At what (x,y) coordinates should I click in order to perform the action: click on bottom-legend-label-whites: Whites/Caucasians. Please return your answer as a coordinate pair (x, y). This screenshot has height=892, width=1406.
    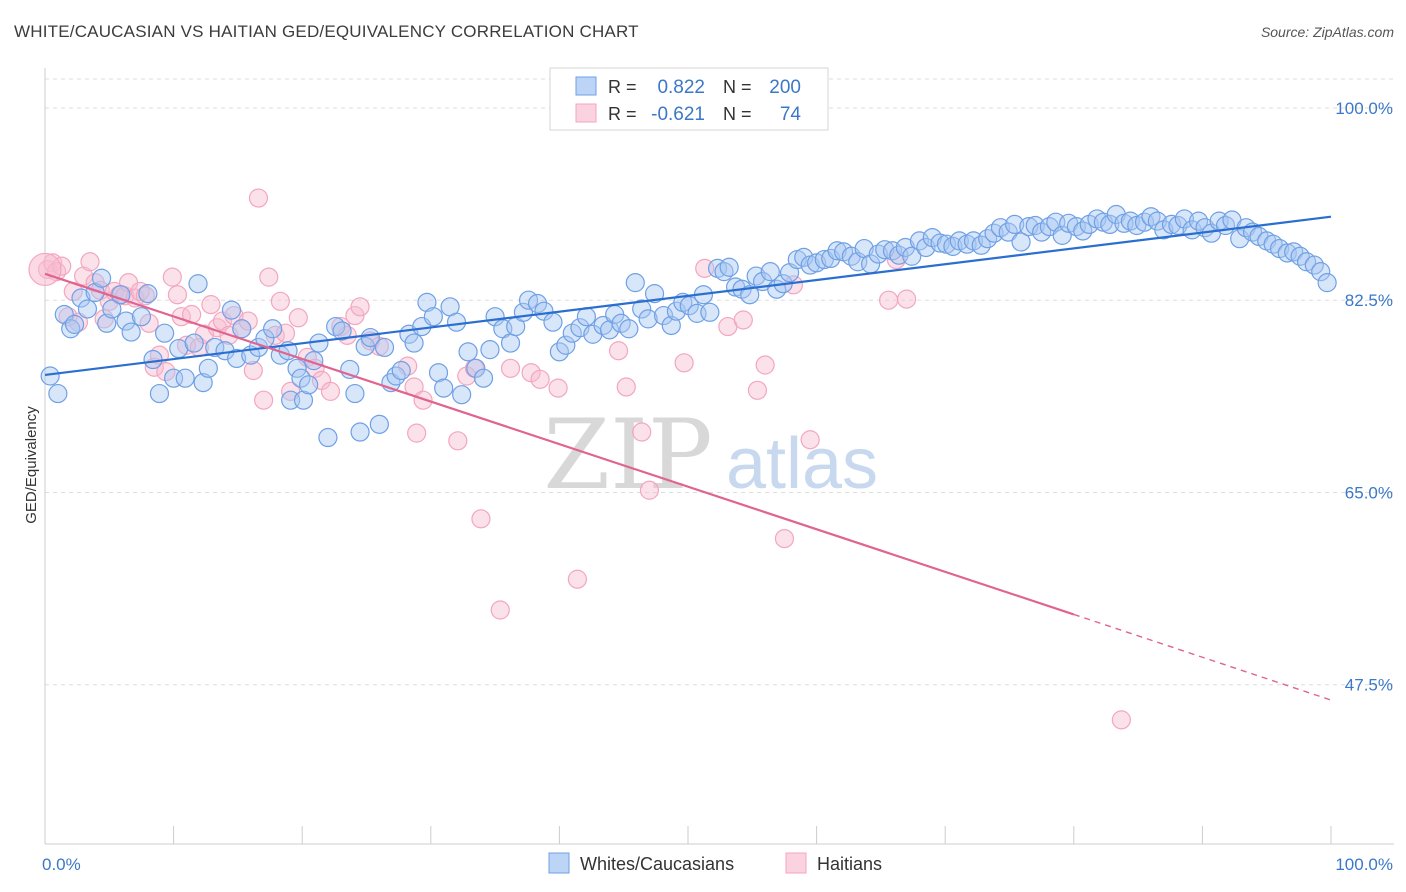
    Looking at the image, I should click on (657, 864).